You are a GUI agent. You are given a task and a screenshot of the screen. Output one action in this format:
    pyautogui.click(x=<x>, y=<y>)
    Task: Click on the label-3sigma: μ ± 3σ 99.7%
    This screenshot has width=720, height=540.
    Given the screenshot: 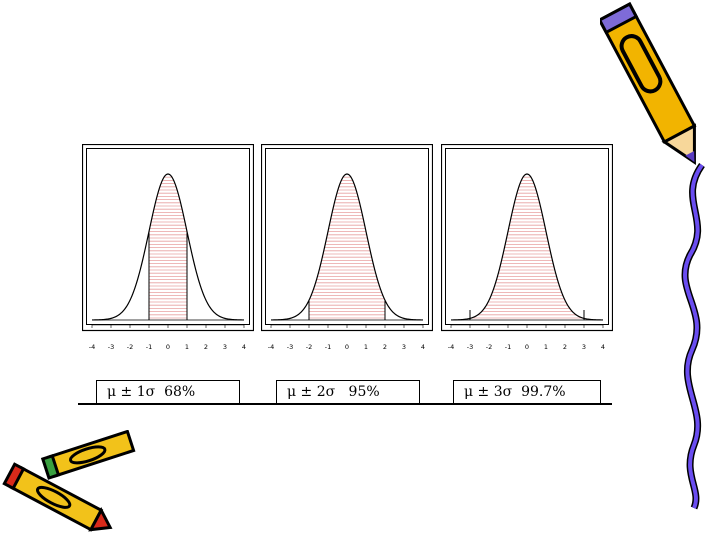 What is the action you would take?
    pyautogui.click(x=527, y=392)
    